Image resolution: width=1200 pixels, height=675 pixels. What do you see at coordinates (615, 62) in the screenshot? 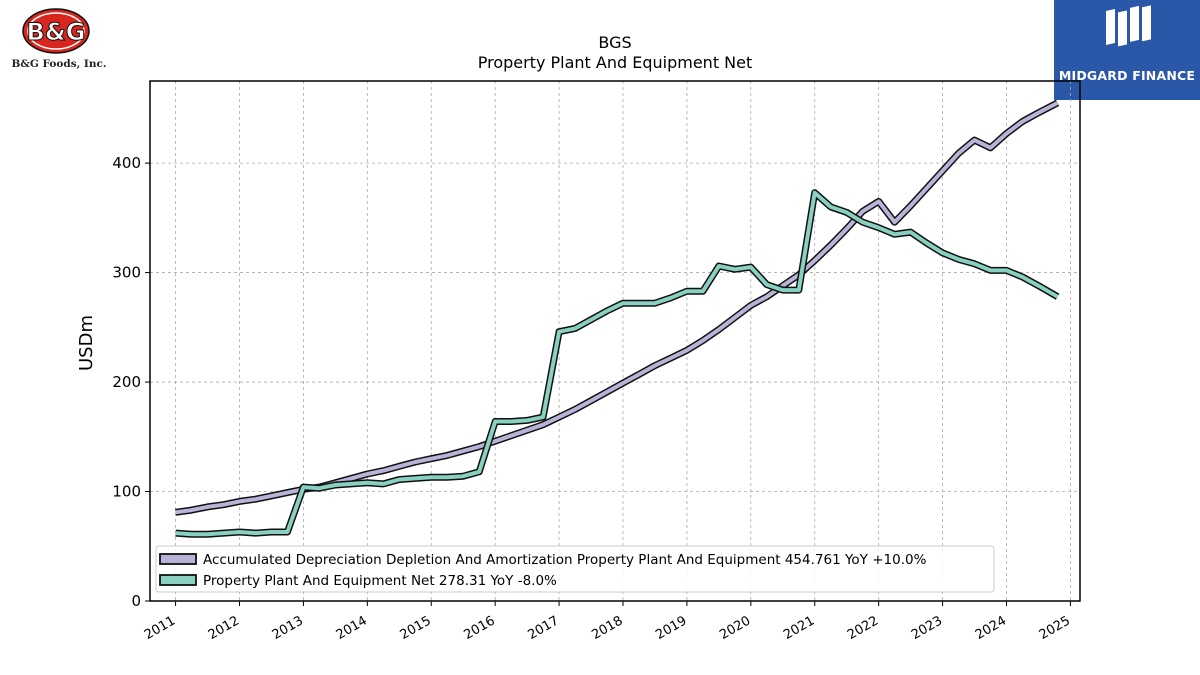
I see `chart-subtitle: Property Plant And Equipment Net` at bounding box center [615, 62].